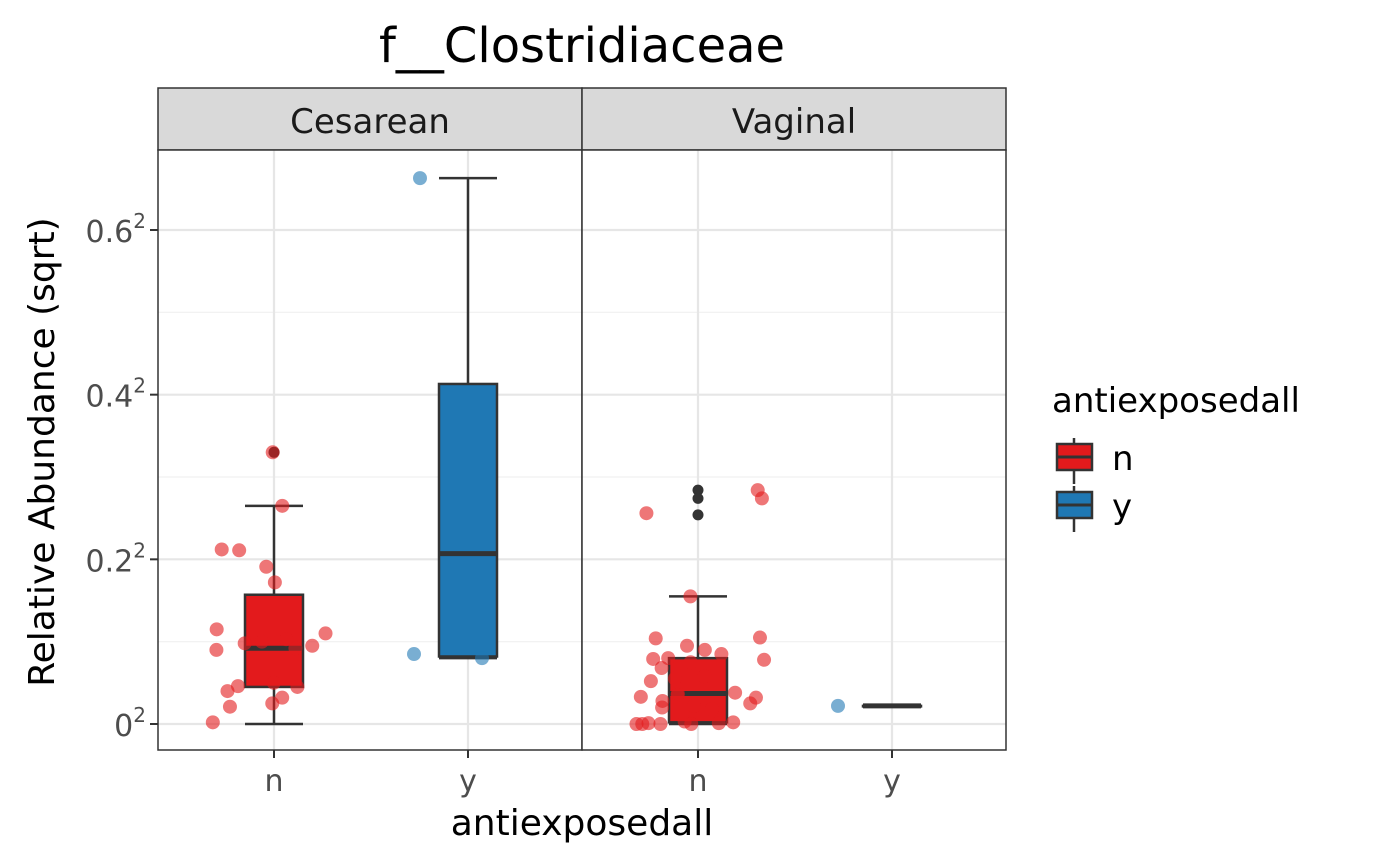  What do you see at coordinates (42, 451) in the screenshot?
I see `y-axis-label: Relative Abundance (sqrt)` at bounding box center [42, 451].